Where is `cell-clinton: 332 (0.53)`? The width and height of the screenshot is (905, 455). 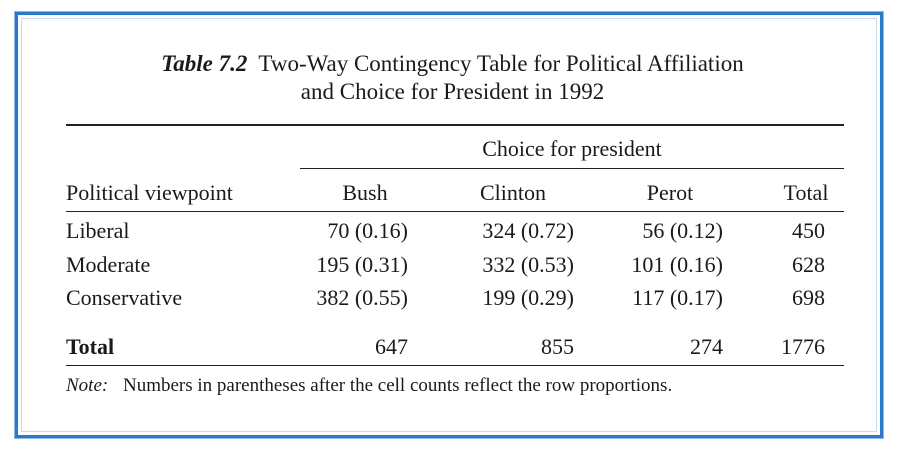 cell-clinton: 332 (0.53) is located at coordinates (528, 264).